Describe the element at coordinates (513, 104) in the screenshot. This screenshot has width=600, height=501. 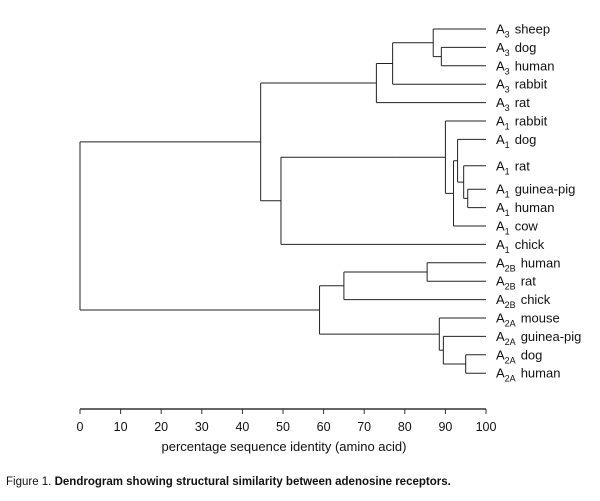
I see `leaf-label-a3_rat: A3 rat` at that location.